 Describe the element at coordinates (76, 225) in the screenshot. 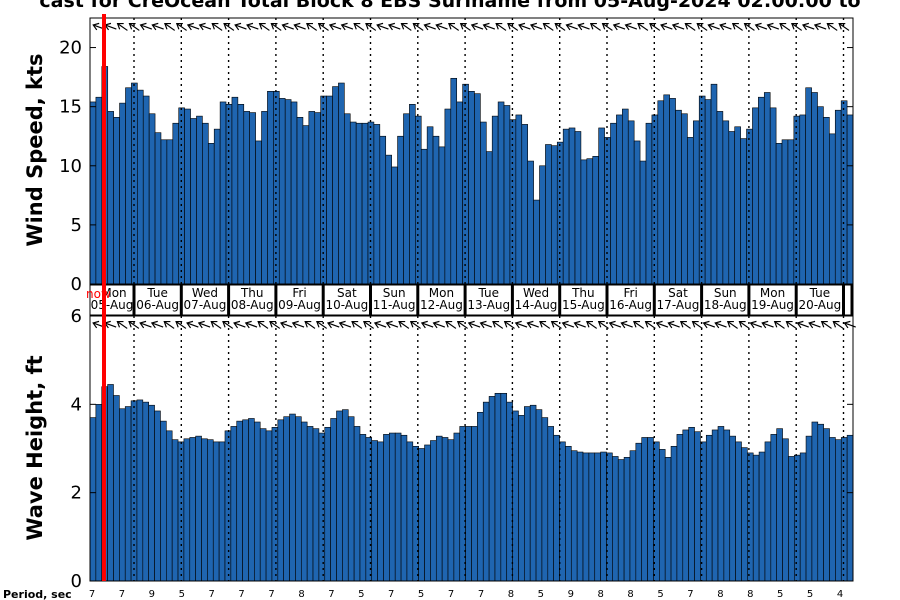

I see `wind-y-tick-label: 5` at that location.